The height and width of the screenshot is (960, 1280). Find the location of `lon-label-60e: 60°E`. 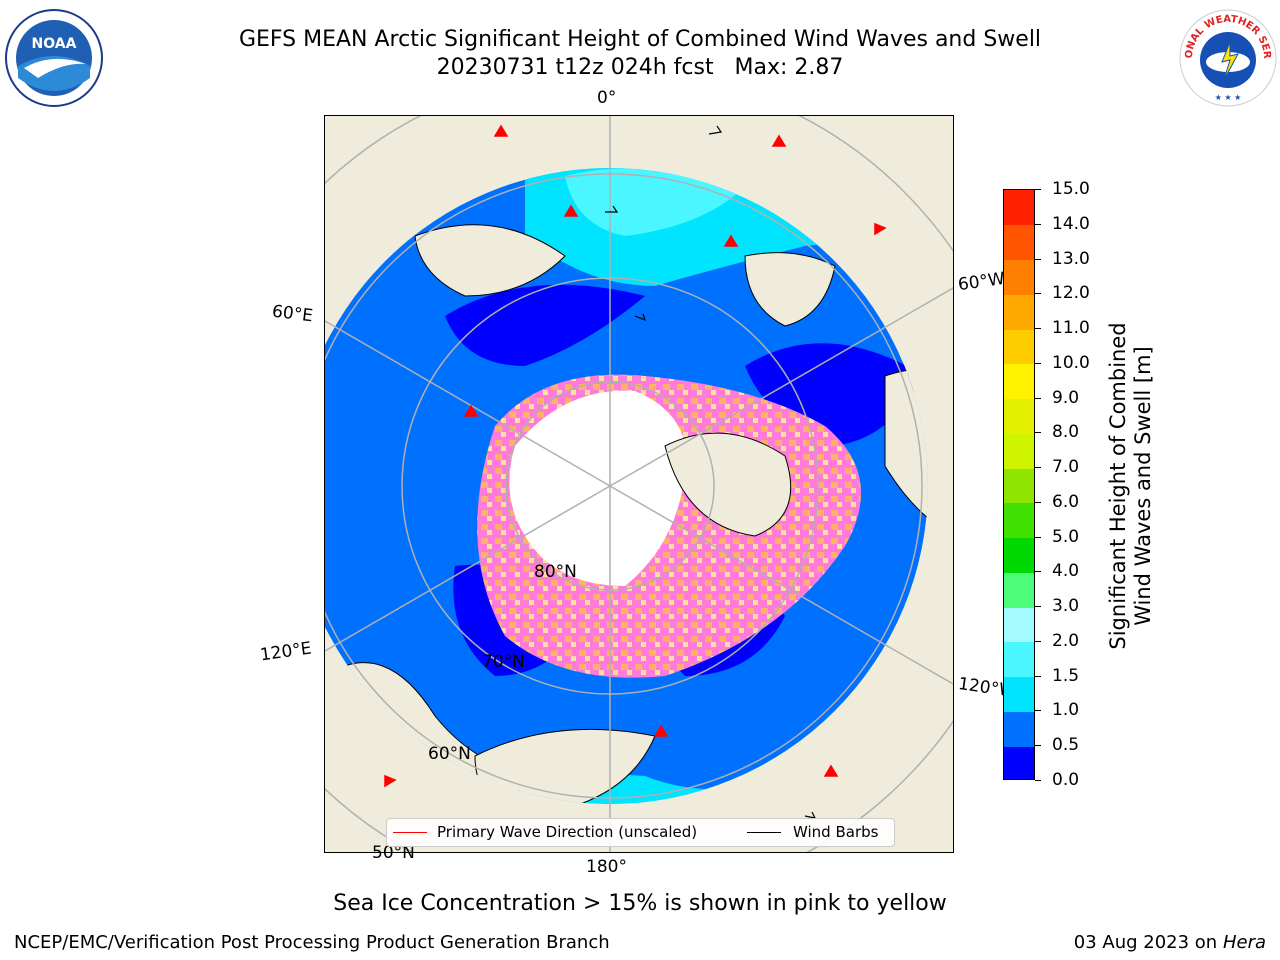

lon-label-60e: 60°E is located at coordinates (292, 314).